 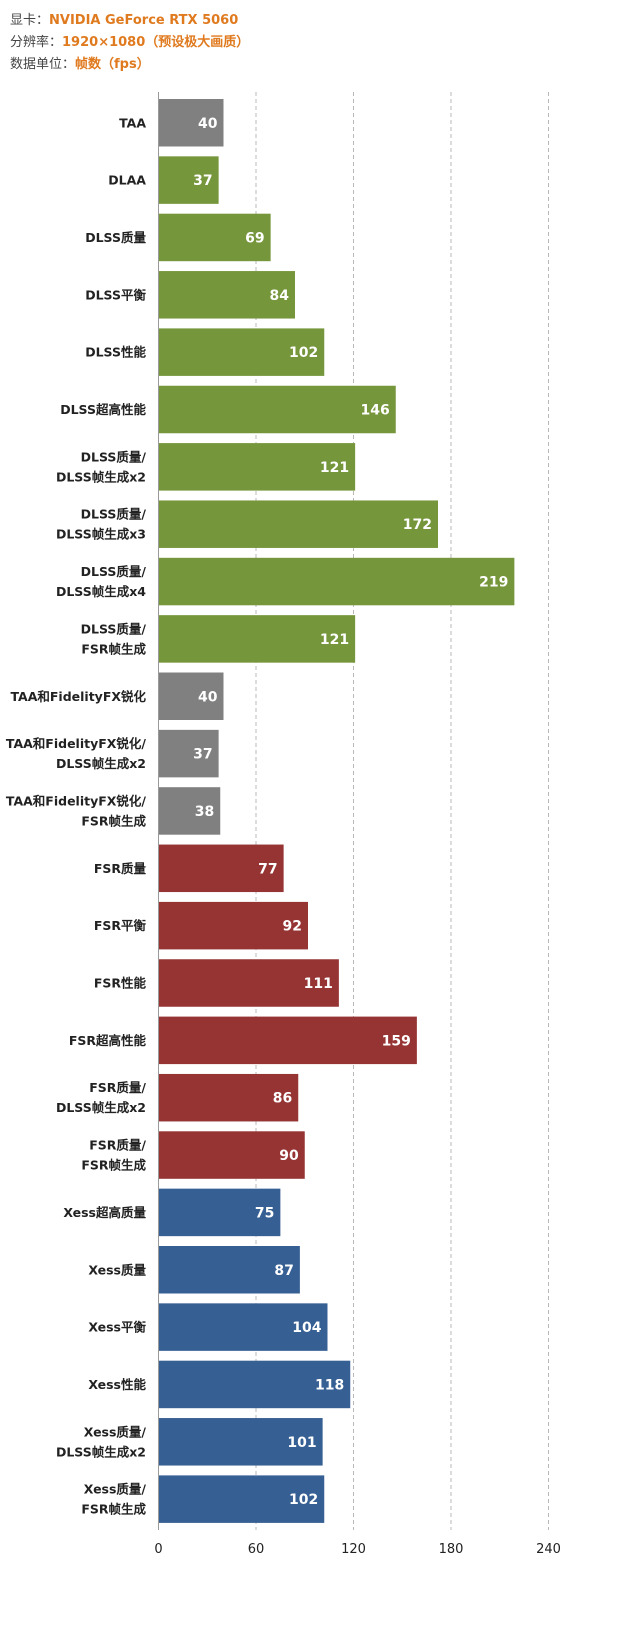 What do you see at coordinates (76, 800) in the screenshot?
I see `category-label-13-line-1: TAA和FidelityFX锐化/` at bounding box center [76, 800].